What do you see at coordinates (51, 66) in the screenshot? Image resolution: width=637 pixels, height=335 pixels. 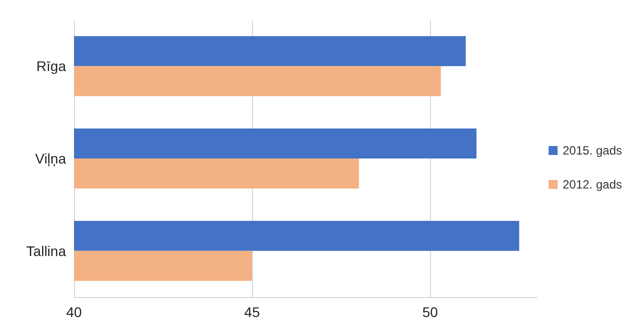 I see `y-tick-label: Rīga` at bounding box center [51, 66].